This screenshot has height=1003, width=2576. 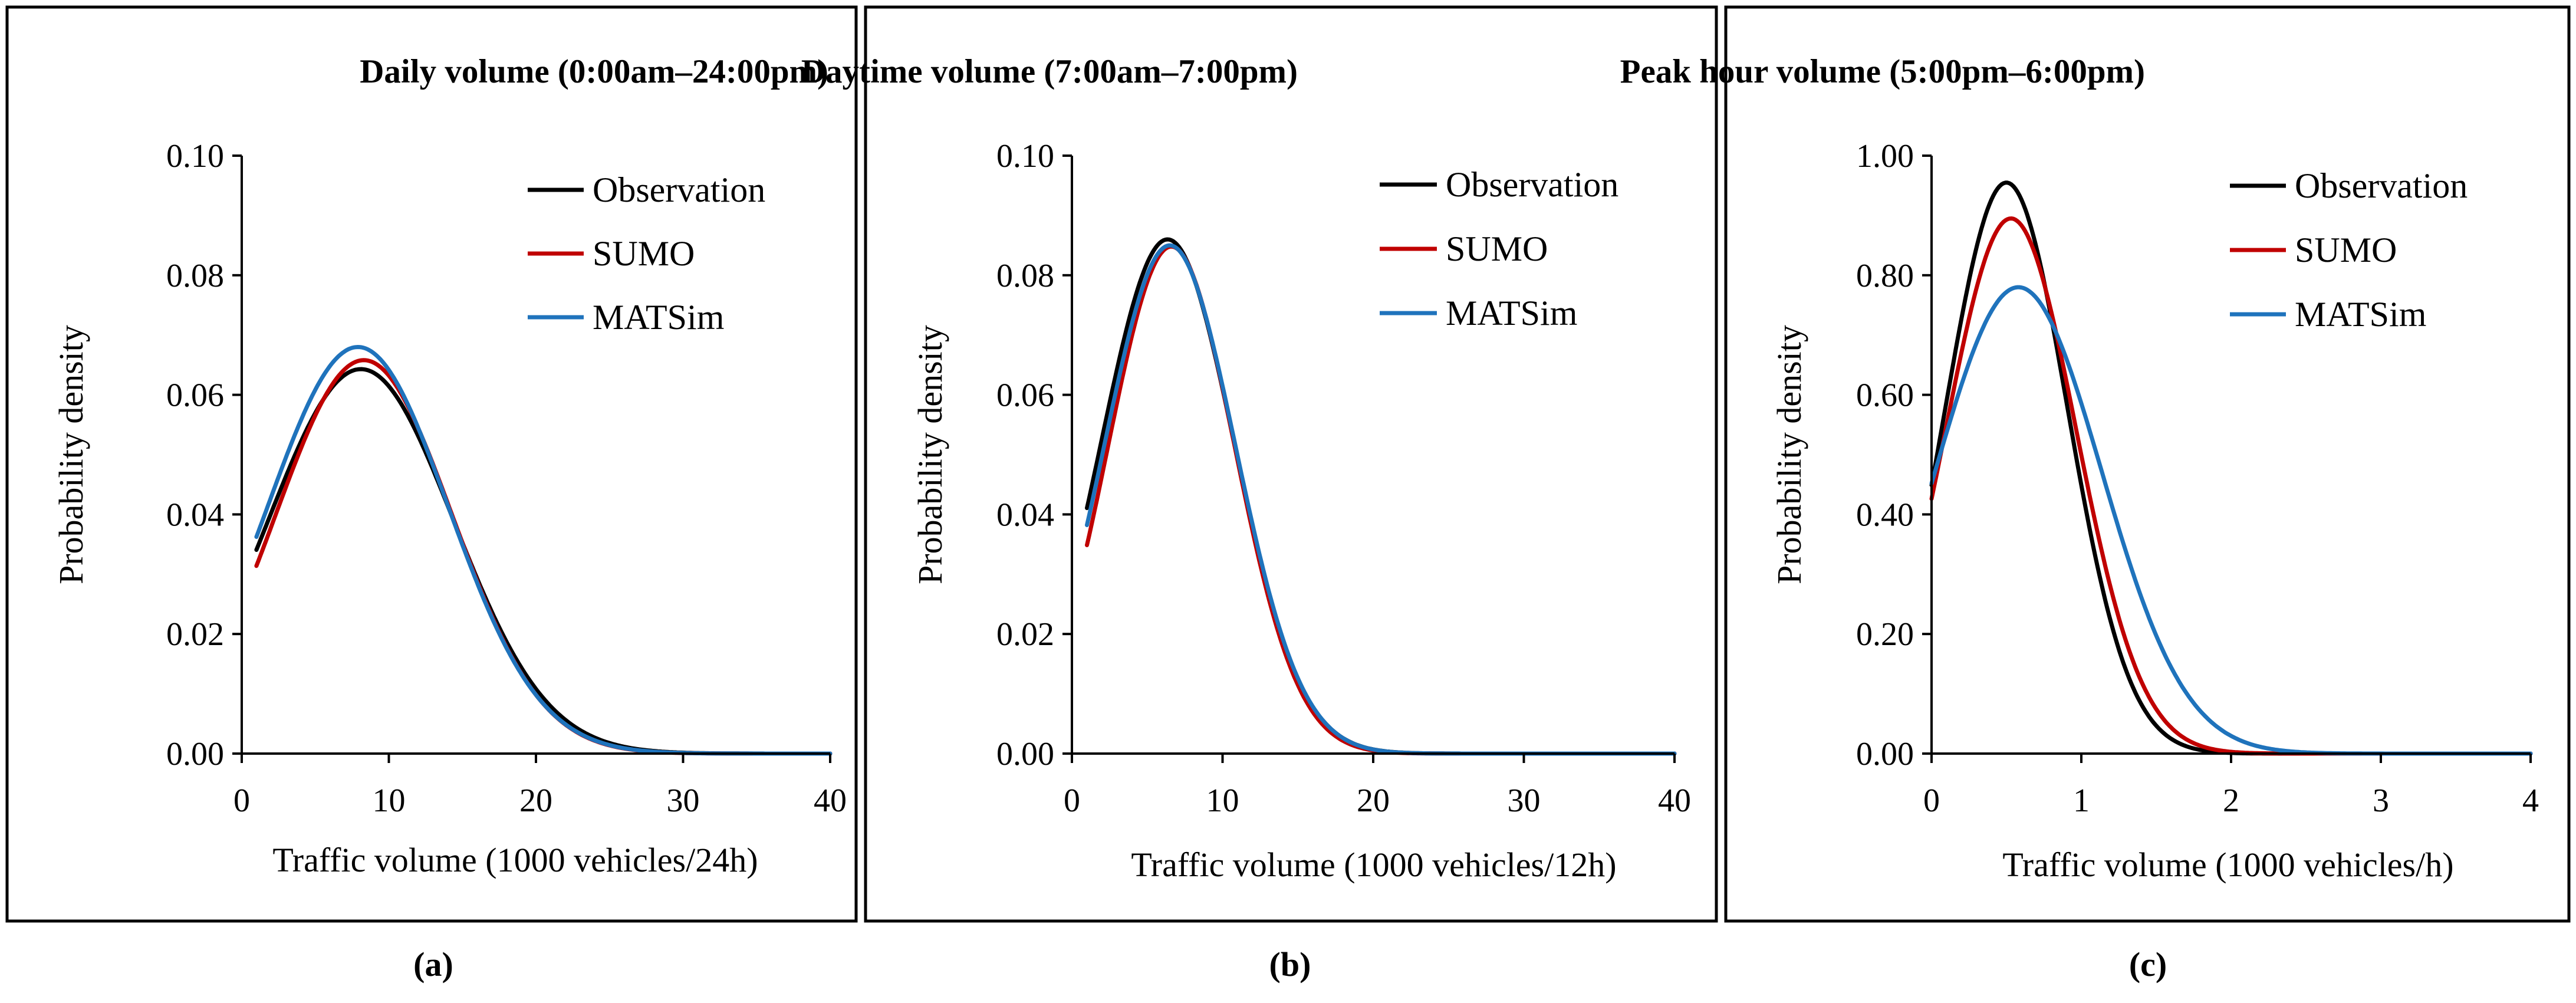 What do you see at coordinates (2530, 800) in the screenshot?
I see `x-tick-label: 4` at bounding box center [2530, 800].